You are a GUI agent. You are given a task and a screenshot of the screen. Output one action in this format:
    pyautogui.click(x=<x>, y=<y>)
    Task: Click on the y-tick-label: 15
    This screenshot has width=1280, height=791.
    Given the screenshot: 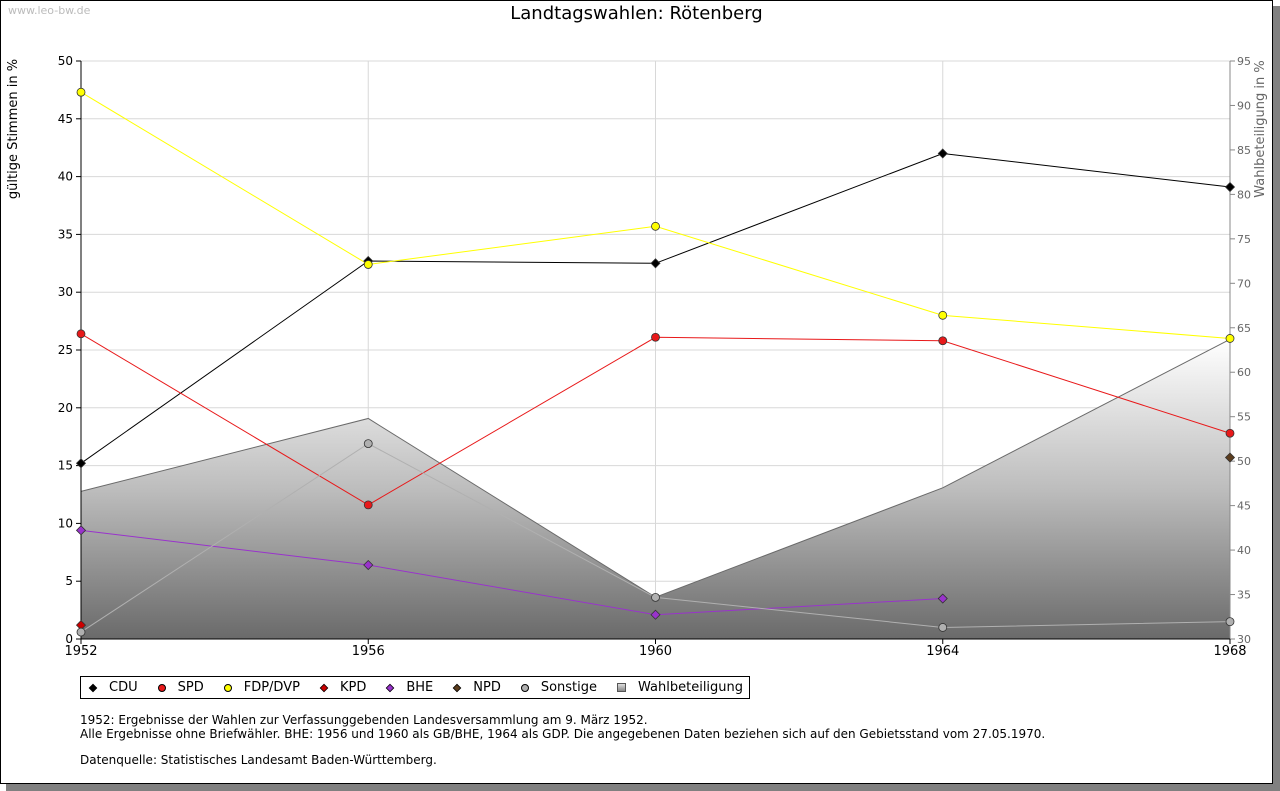 What is the action you would take?
    pyautogui.click(x=65, y=466)
    